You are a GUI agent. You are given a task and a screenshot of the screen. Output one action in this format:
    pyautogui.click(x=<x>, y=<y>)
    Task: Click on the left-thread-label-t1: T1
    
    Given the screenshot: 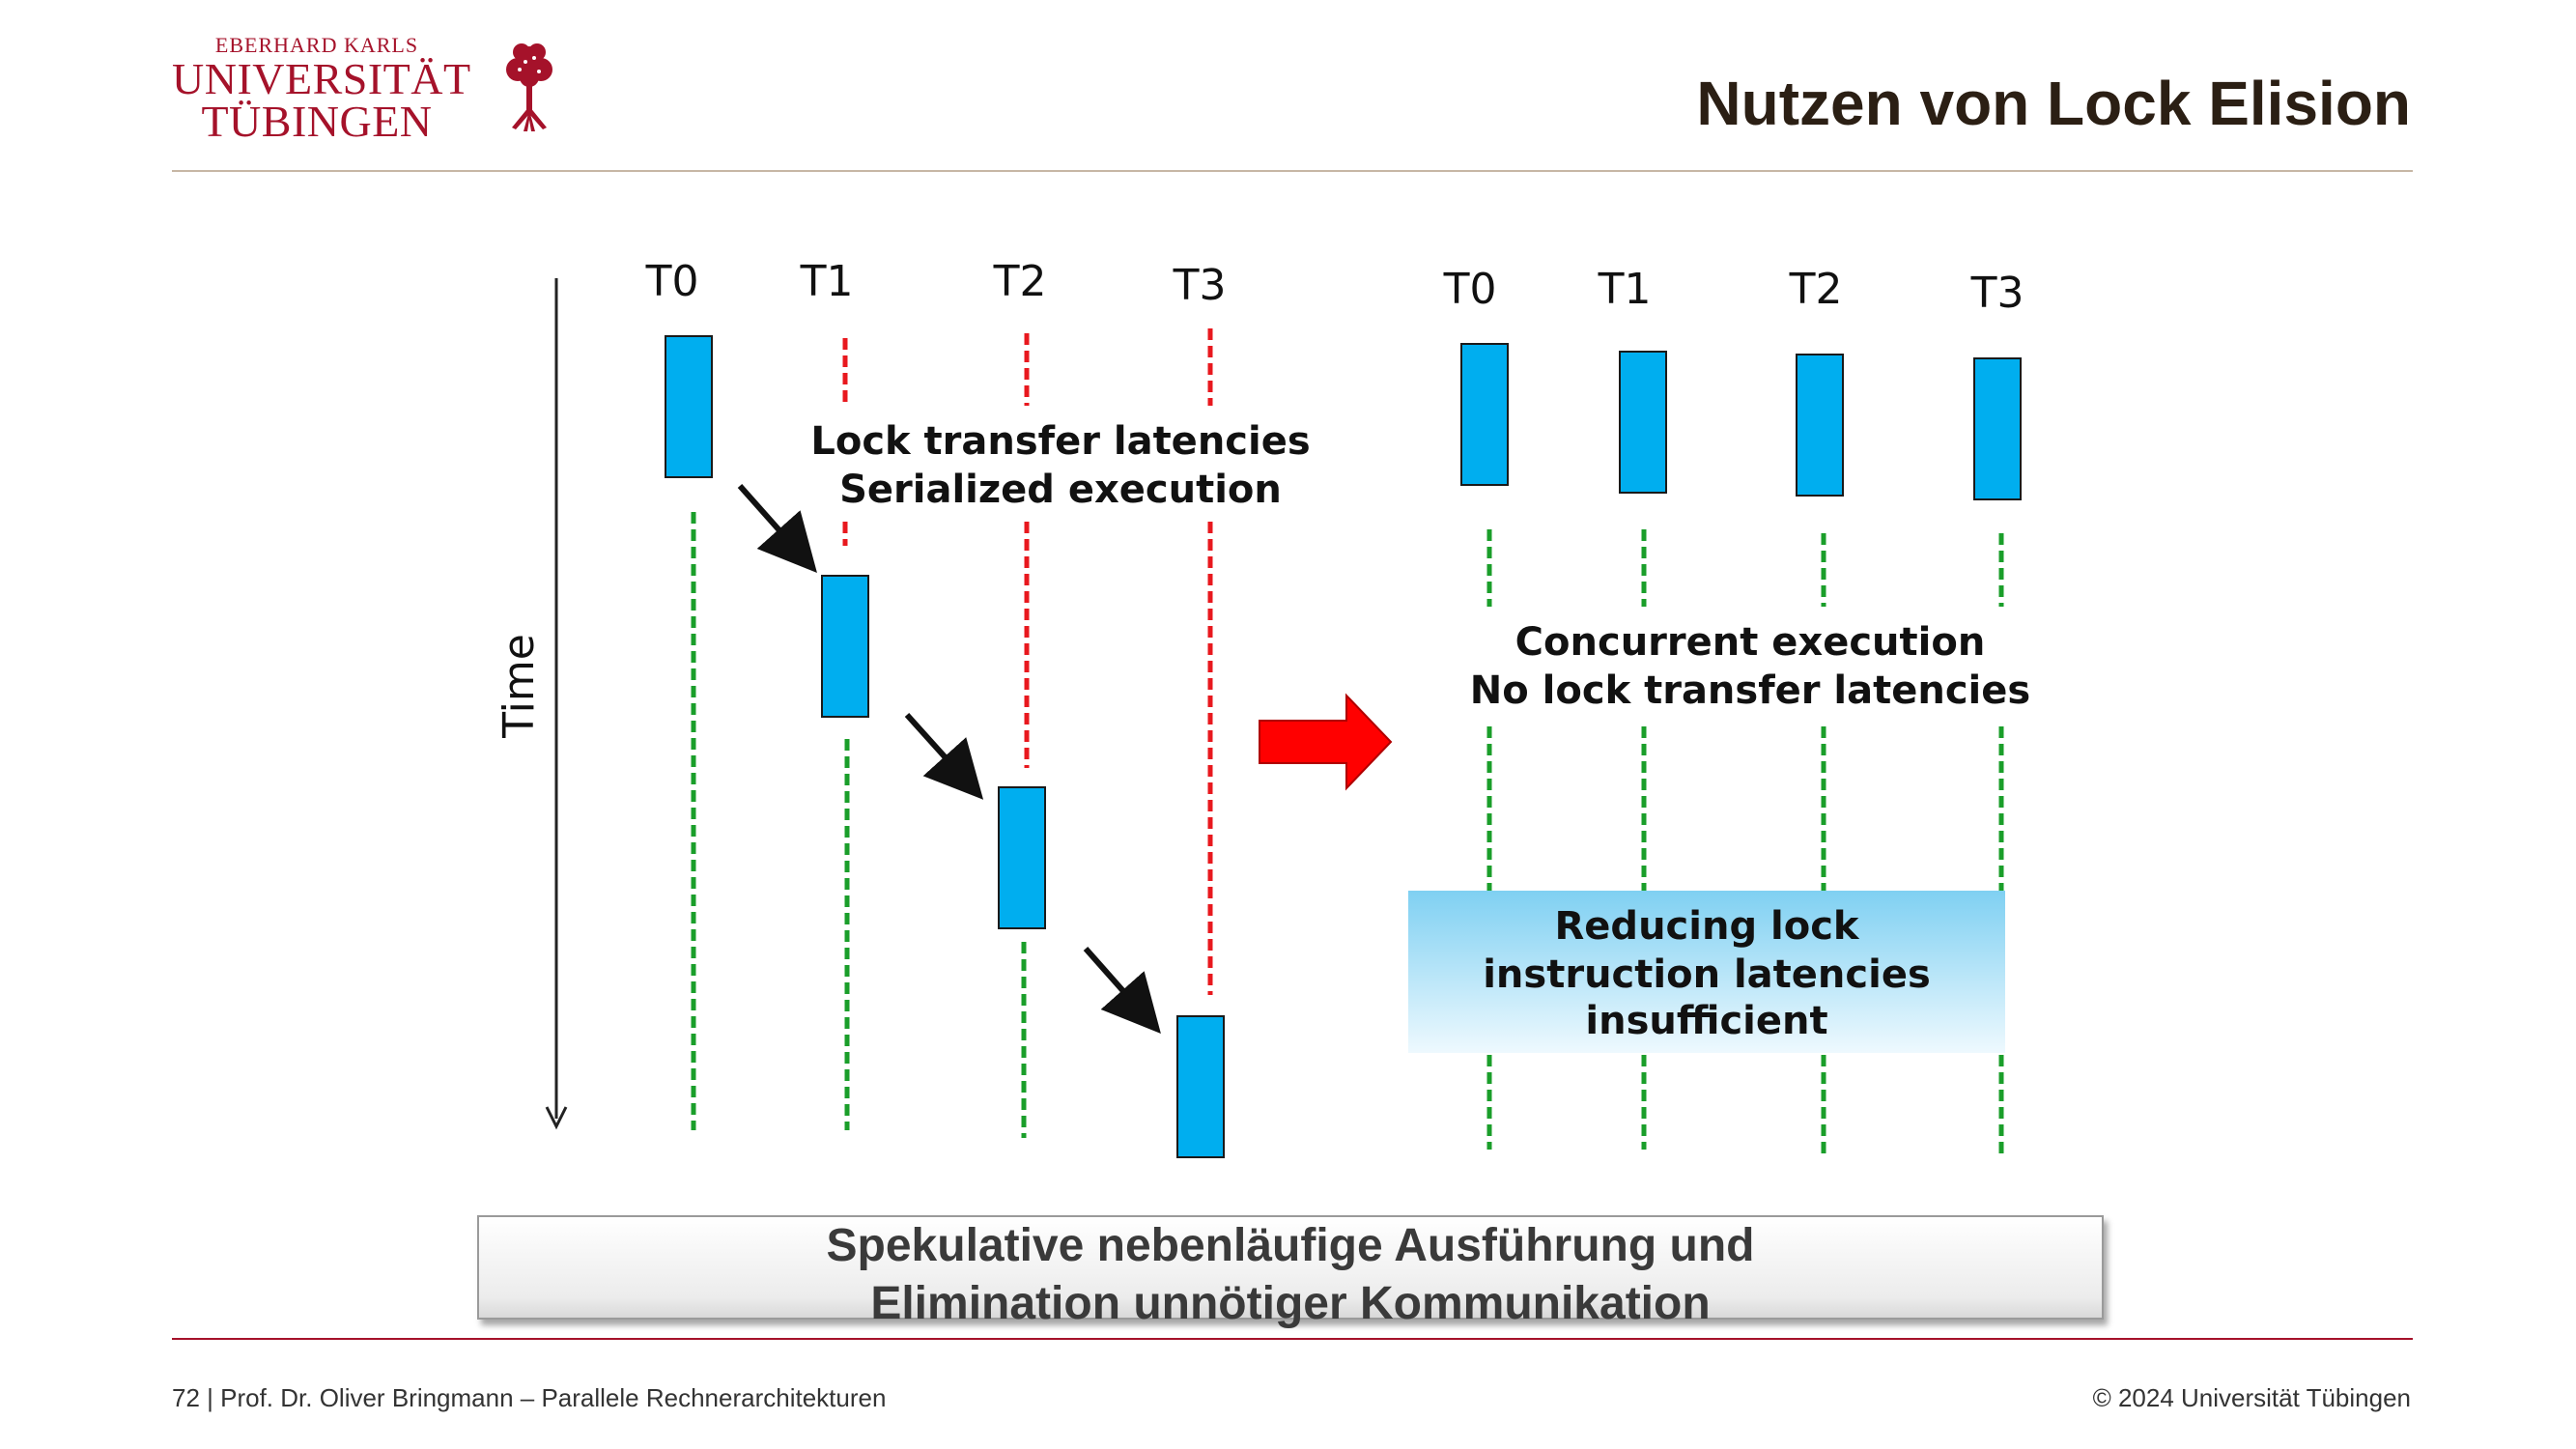 What is the action you would take?
    pyautogui.click(x=827, y=281)
    